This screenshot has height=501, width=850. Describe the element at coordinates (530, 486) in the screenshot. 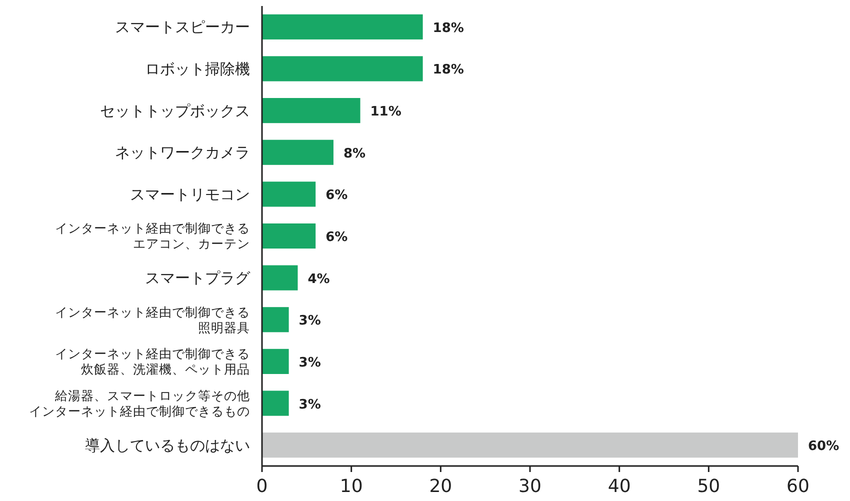

I see `x-tick-label: 30` at that location.